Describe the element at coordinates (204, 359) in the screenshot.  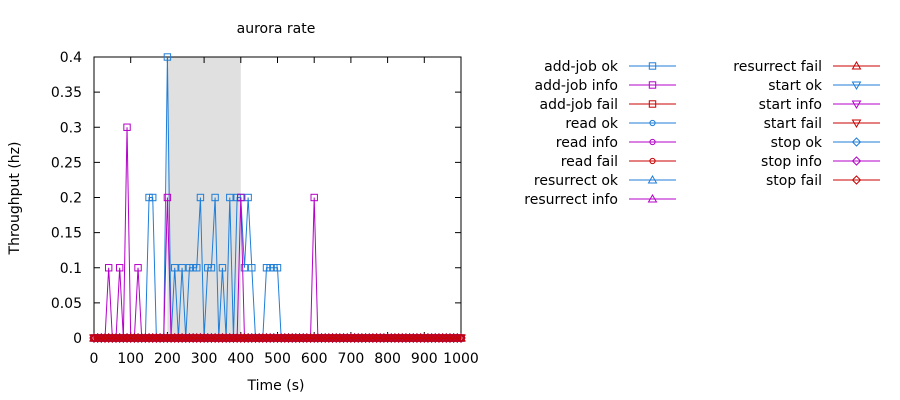
I see `x-tick-label: 300` at that location.